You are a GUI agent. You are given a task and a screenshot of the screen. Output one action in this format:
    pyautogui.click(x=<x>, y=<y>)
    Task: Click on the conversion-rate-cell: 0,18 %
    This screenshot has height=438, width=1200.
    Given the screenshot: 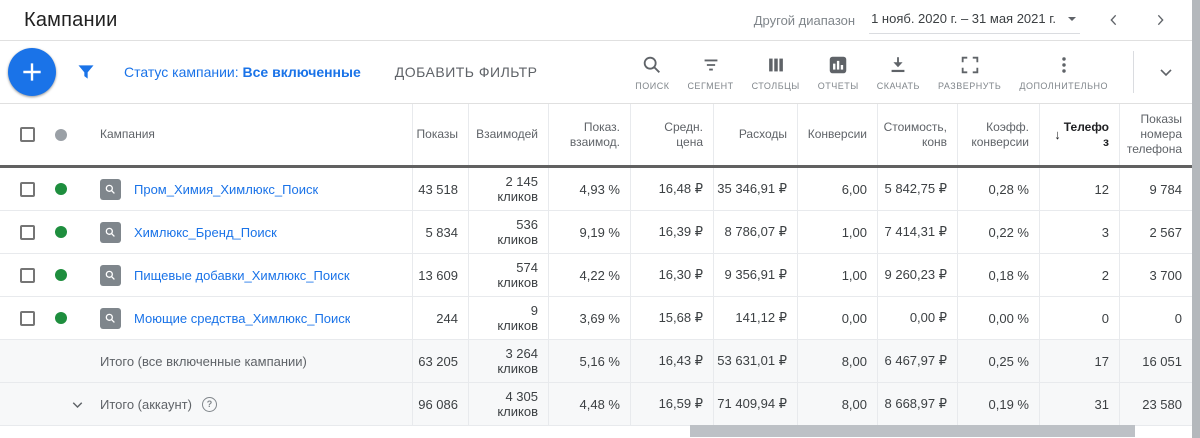 What is the action you would take?
    pyautogui.click(x=998, y=275)
    